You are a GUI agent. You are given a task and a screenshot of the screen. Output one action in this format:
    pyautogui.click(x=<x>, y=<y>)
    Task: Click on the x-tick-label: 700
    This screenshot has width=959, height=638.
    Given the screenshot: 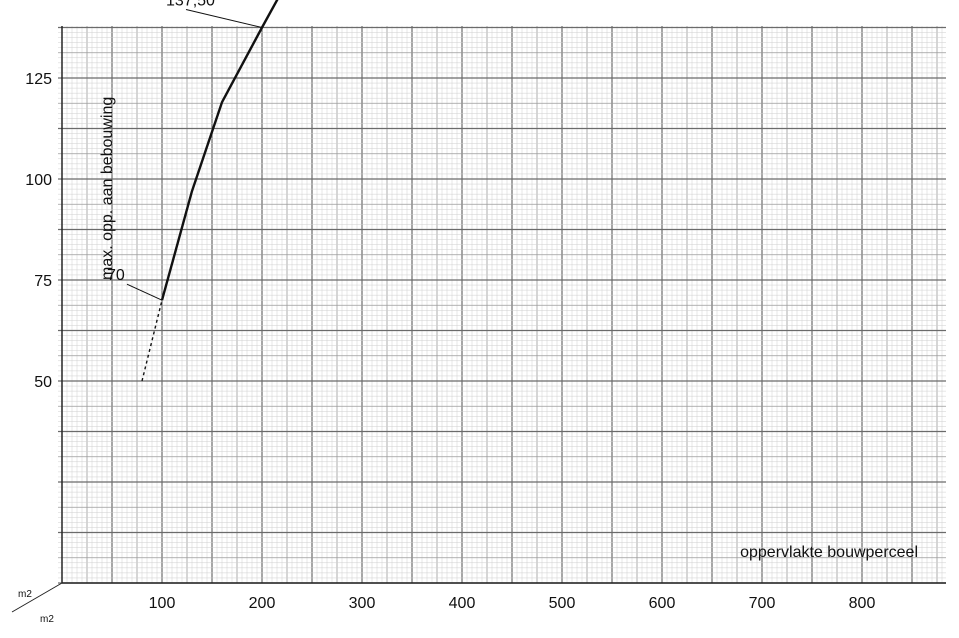 What is the action you would take?
    pyautogui.click(x=762, y=603)
    